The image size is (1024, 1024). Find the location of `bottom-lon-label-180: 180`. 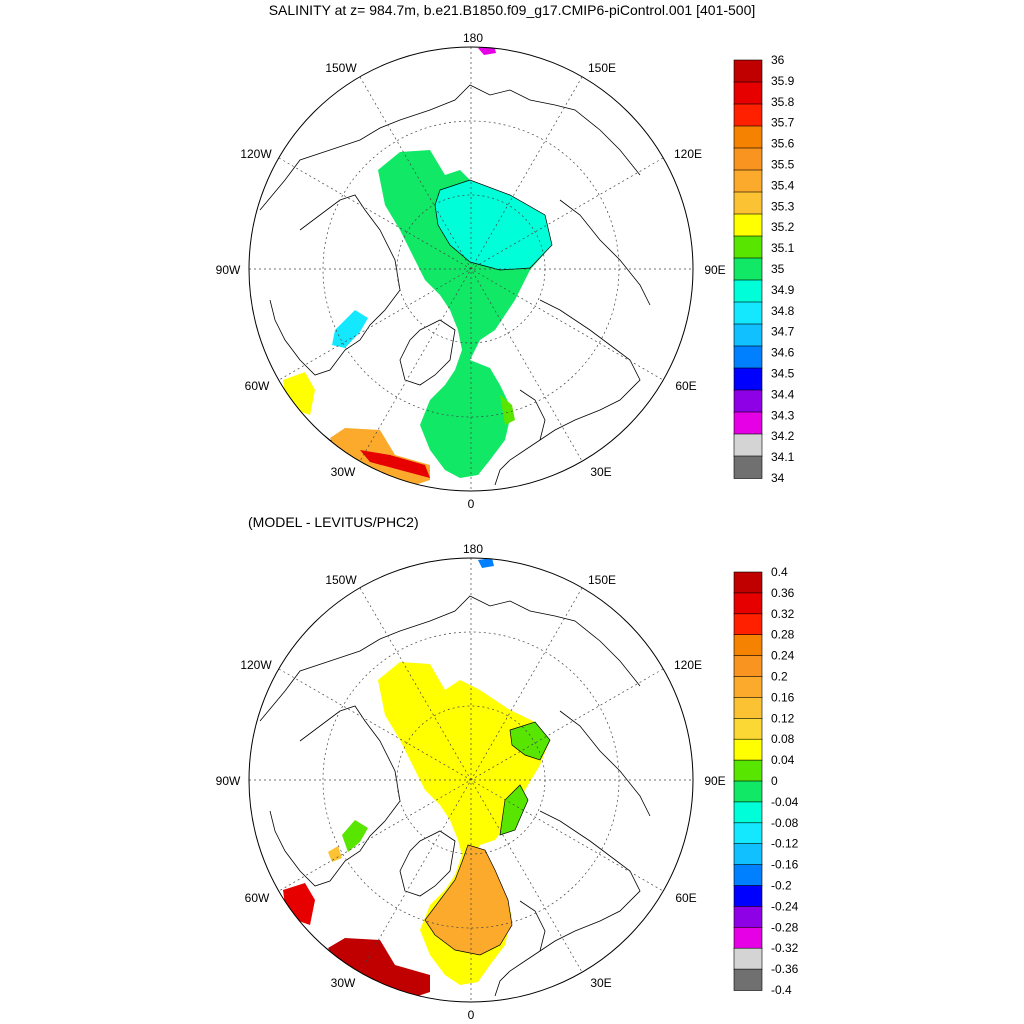

bottom-lon-label-180: 180 is located at coordinates (473, 549).